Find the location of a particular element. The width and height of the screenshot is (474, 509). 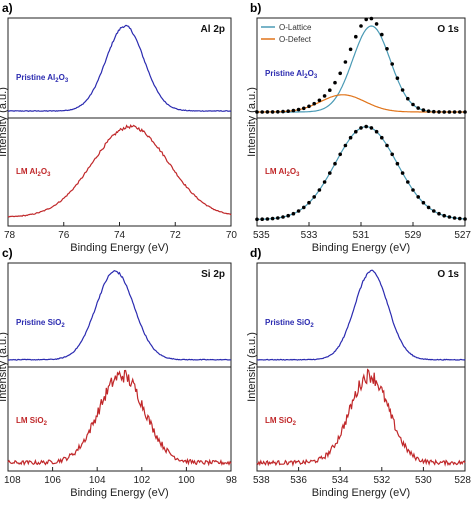

x-tick-label: 102 is located at coordinates (141, 480).